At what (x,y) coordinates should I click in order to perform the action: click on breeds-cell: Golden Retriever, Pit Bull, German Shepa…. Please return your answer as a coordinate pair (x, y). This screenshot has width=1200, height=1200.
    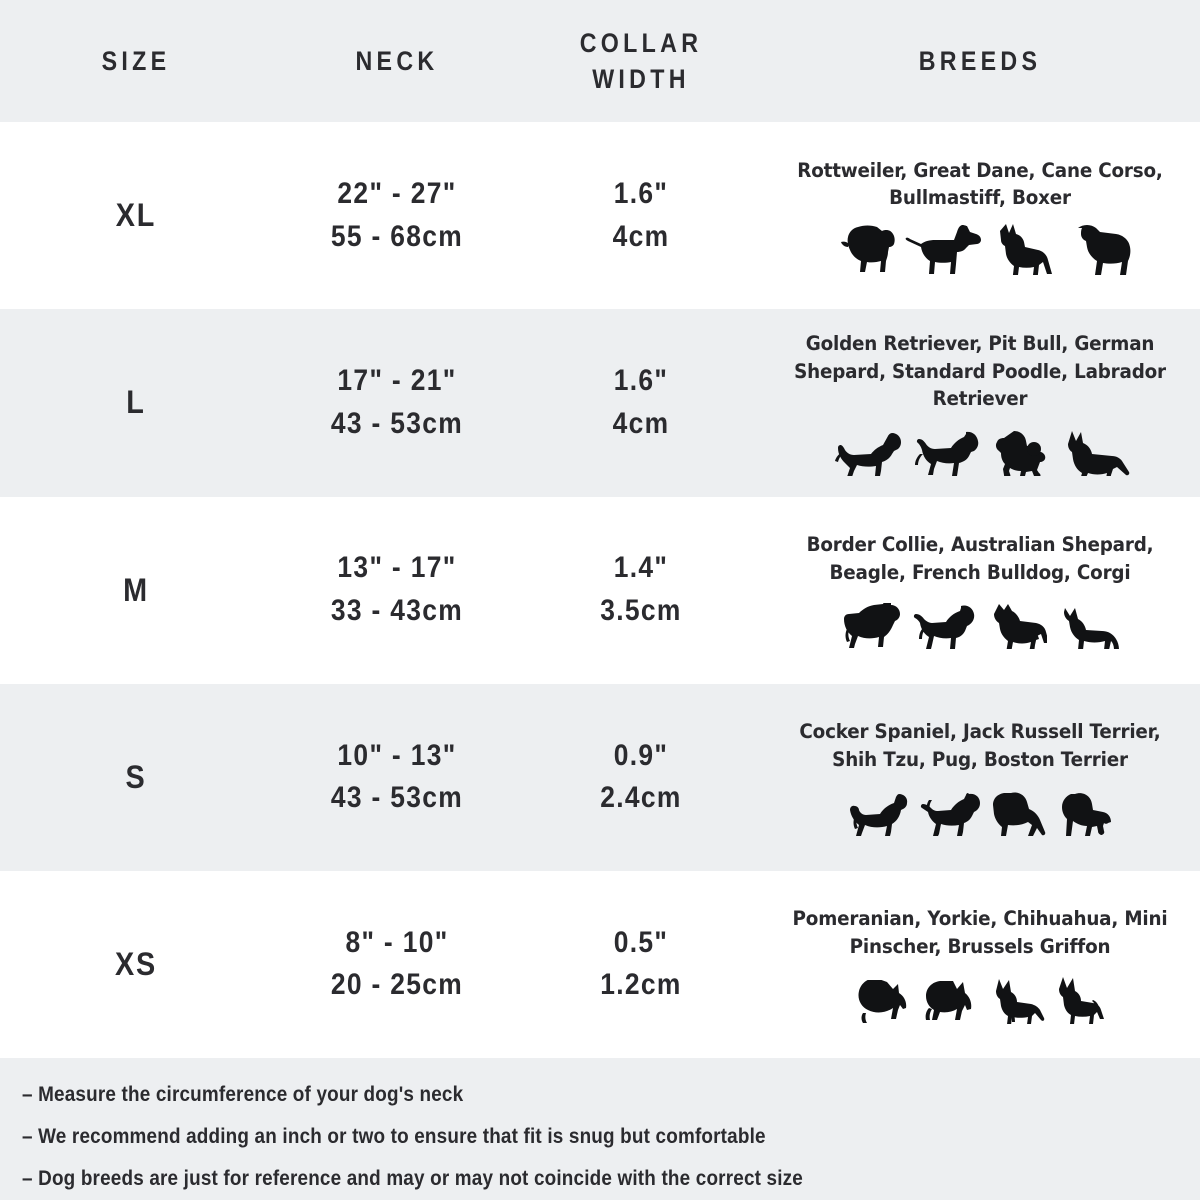
    Looking at the image, I should click on (980, 402).